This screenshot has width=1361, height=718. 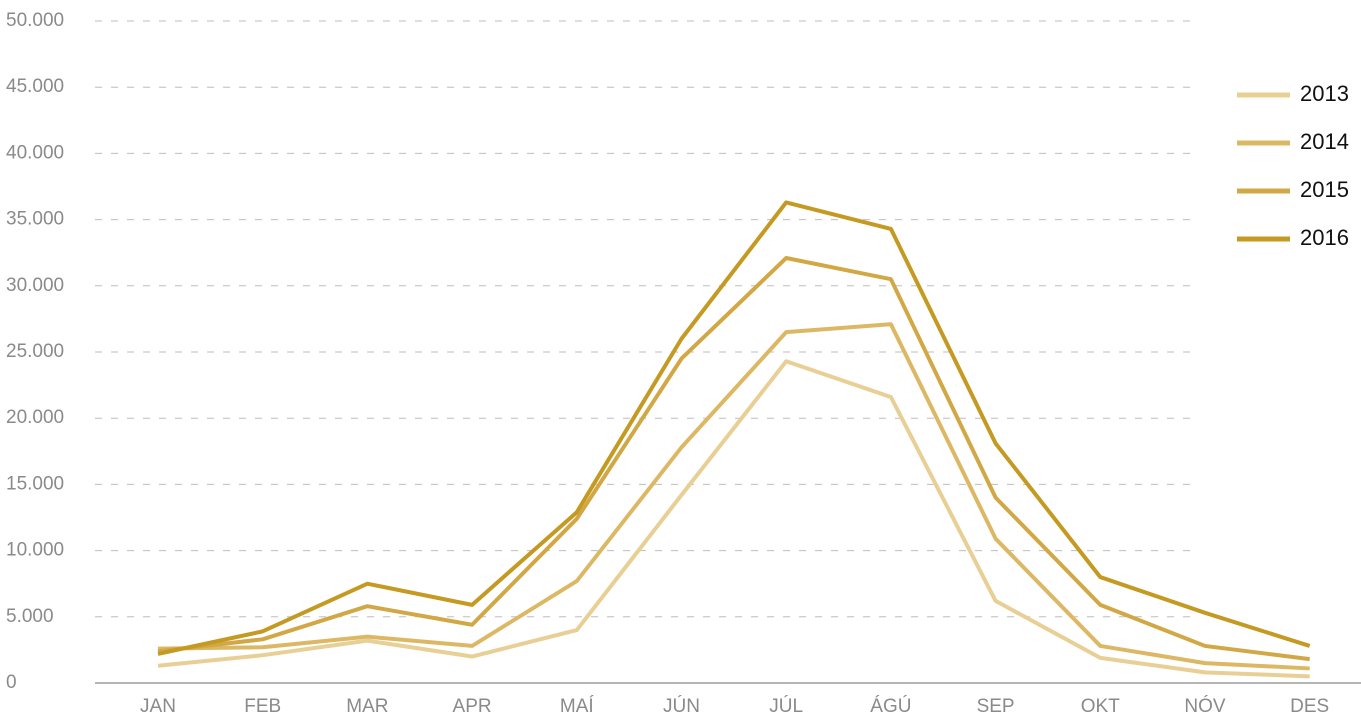 What do you see at coordinates (158, 706) in the screenshot?
I see `x-tick-label: JAN` at bounding box center [158, 706].